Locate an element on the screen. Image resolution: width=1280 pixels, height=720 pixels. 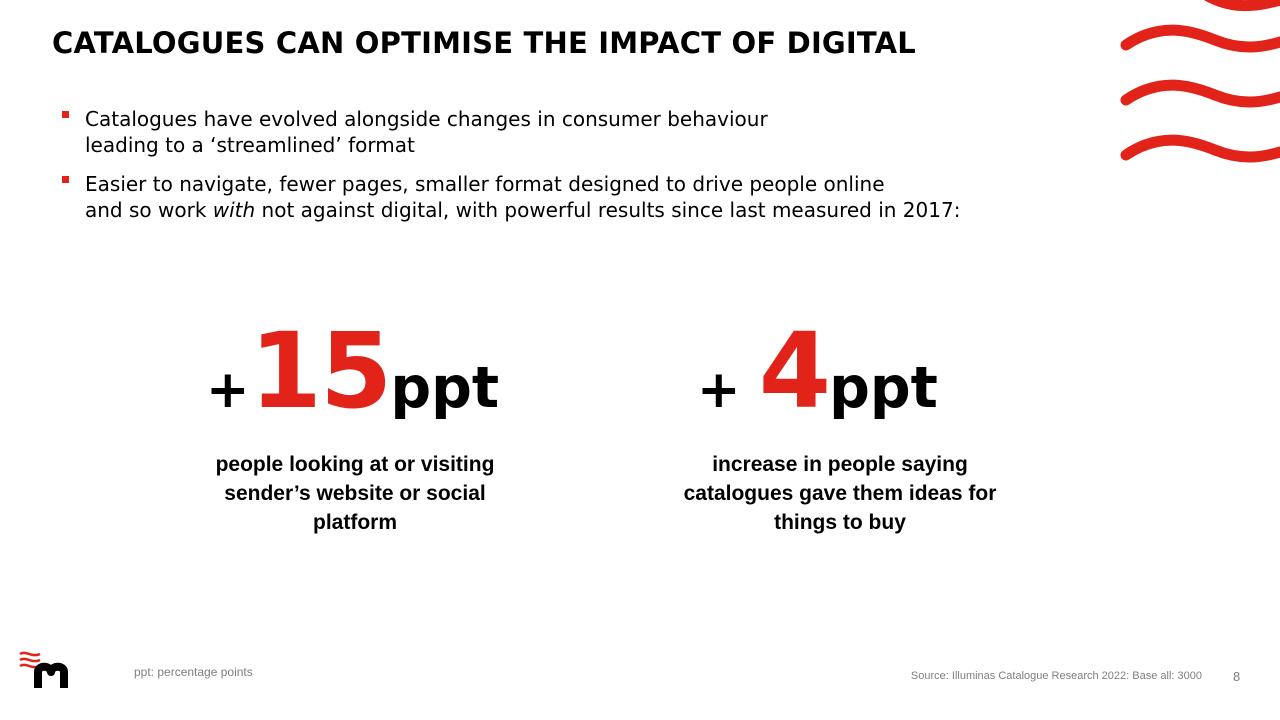
bullet-text-line: leading to a ‘streamlined’ format is located at coordinates (250, 145).